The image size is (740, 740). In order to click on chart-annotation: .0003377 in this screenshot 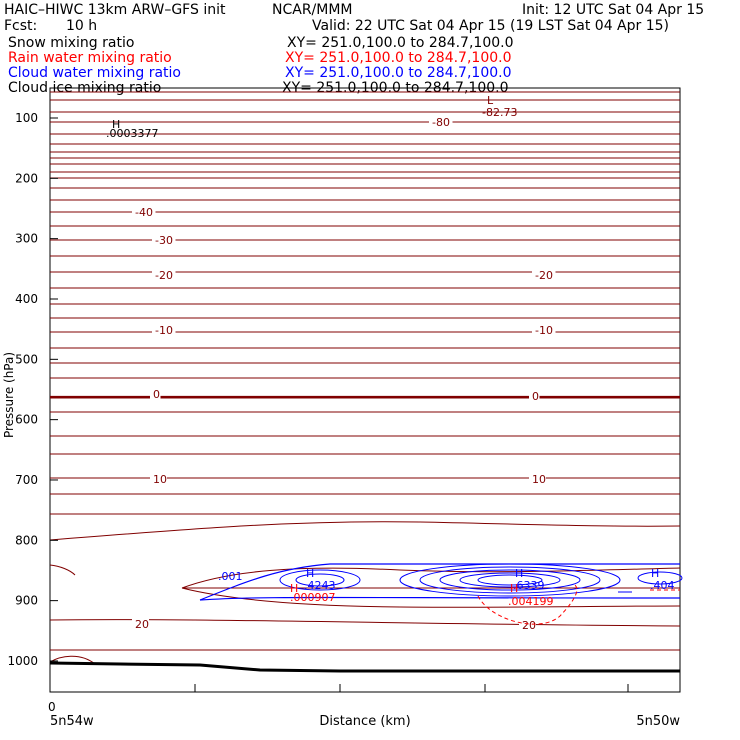, I will do `click(132, 133)`.